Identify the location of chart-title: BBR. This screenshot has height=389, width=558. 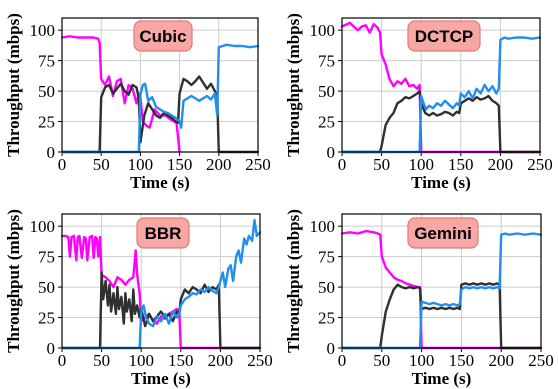
(163, 233).